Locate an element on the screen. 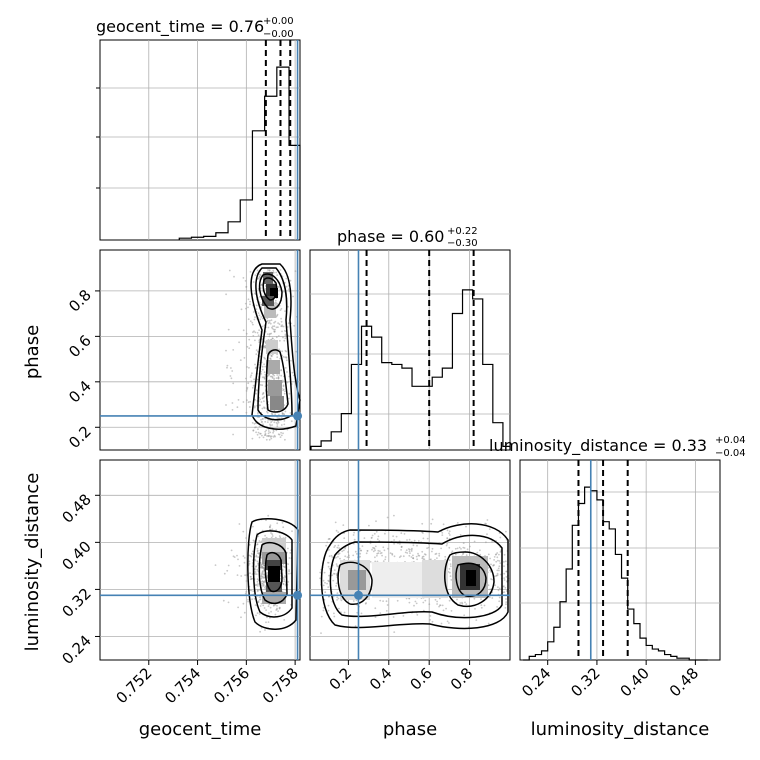  title-geocent-time: geocent_time = 0.76 +0.00 −0.00 is located at coordinates (195, 28).